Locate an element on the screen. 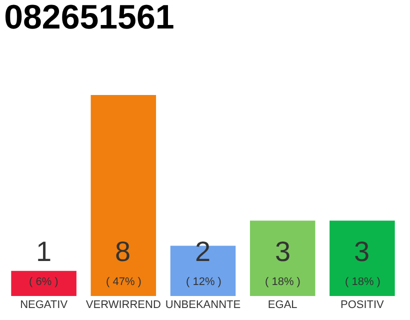  data-label: 1 is located at coordinates (44, 251).